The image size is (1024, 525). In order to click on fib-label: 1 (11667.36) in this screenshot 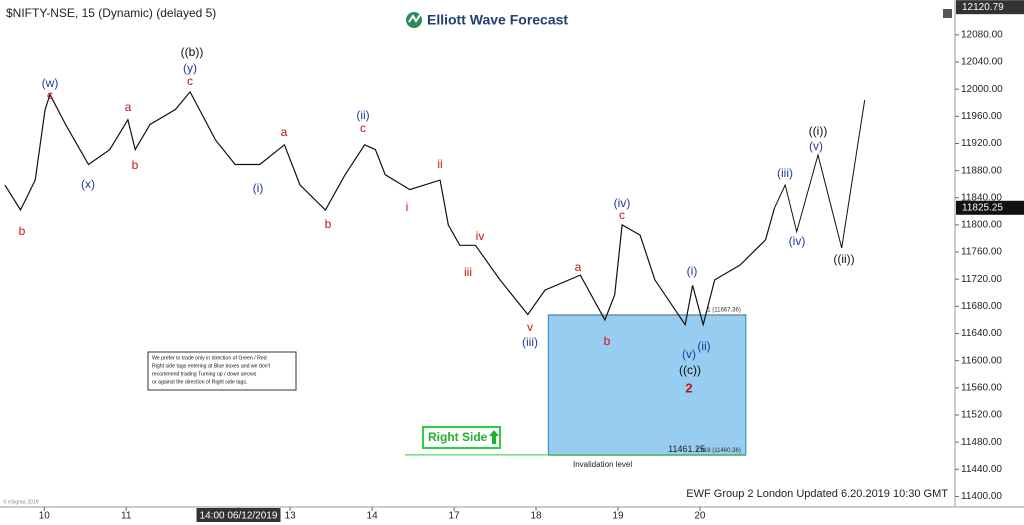, I will do `click(724, 311)`.